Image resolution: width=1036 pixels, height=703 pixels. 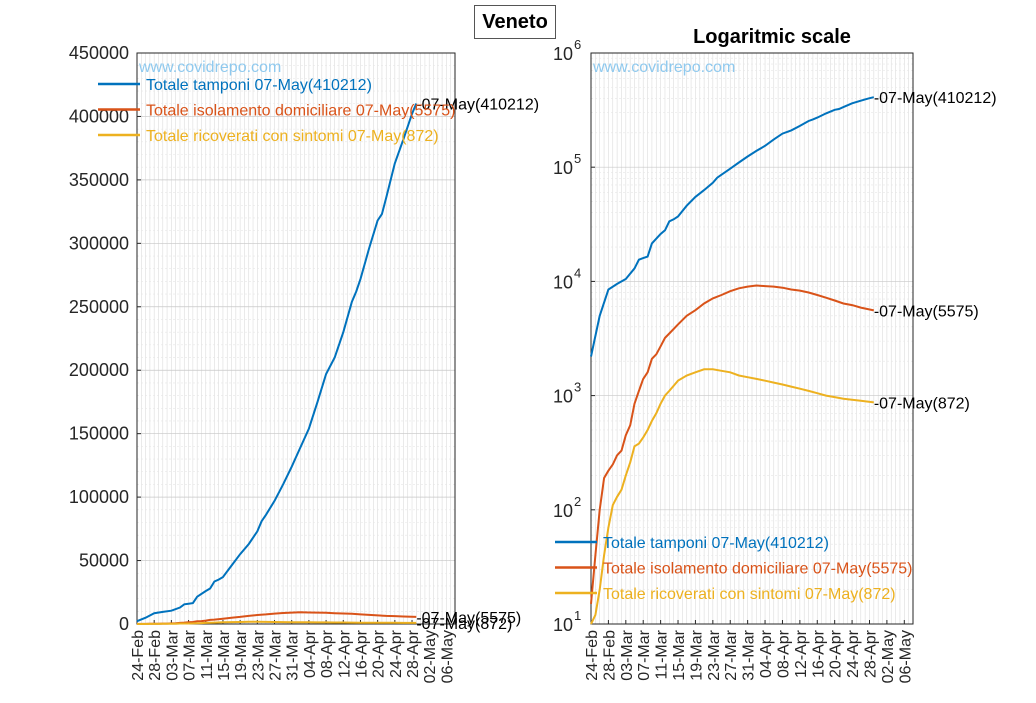 I want to click on chart-title: Logaritmic scale, so click(x=772, y=37).